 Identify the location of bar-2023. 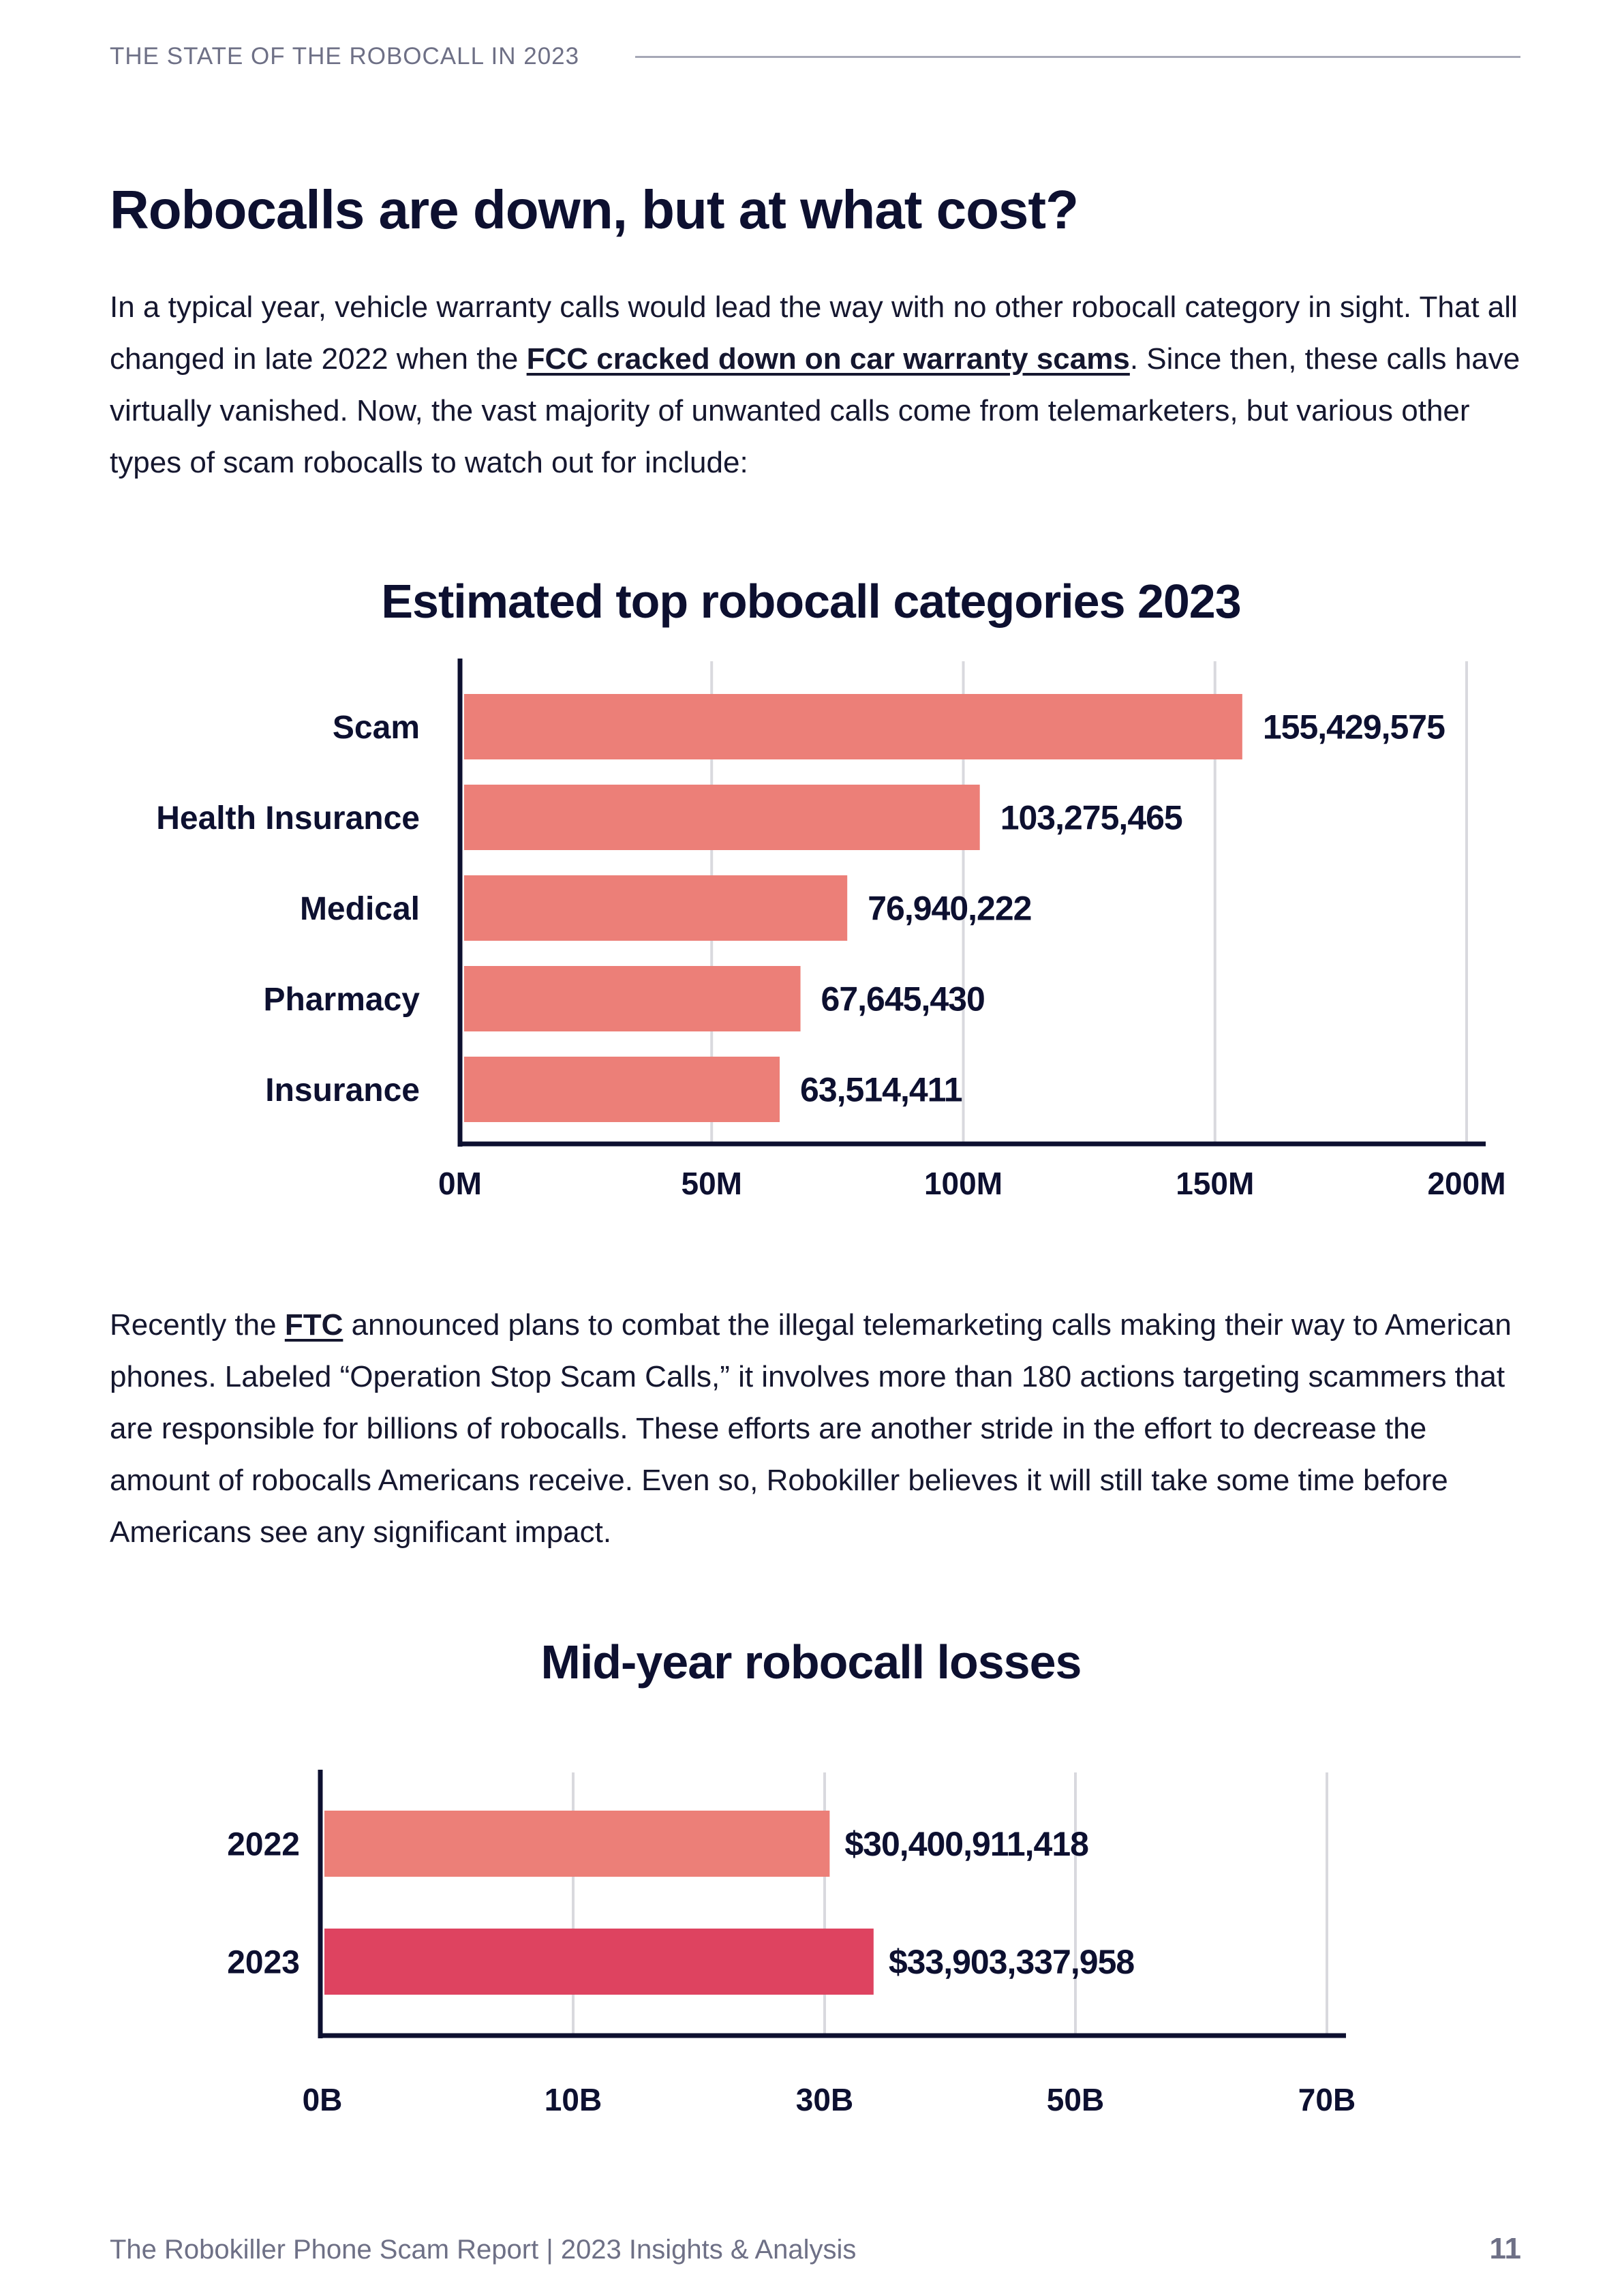
(599, 1962).